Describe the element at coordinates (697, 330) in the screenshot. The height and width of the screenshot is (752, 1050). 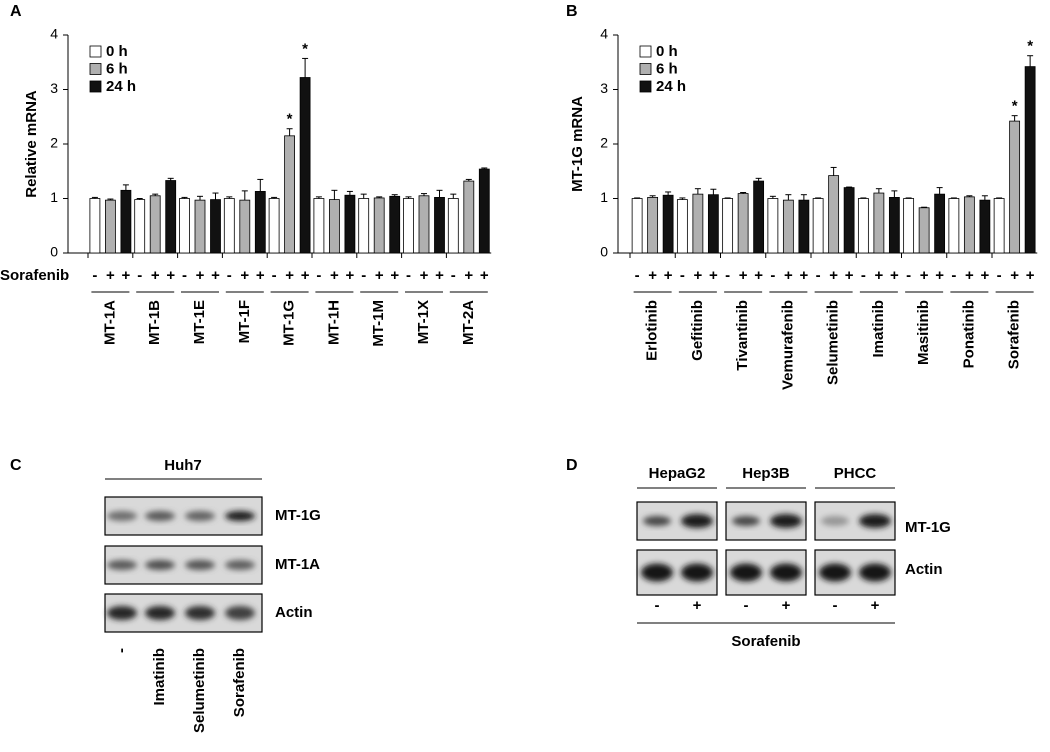
I see `x-tick-label: Gefitinib` at that location.